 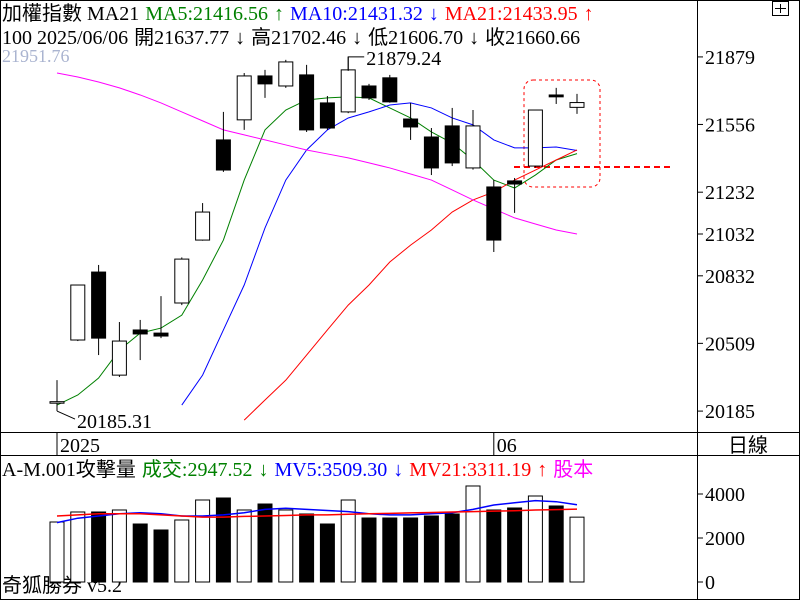 What do you see at coordinates (470, 470) in the screenshot?
I see `legend-entry: MV21:3311.19` at bounding box center [470, 470].